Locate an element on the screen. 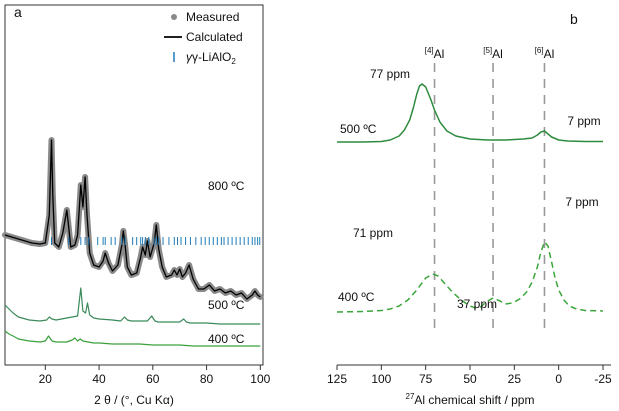 This screenshot has width=619, height=411. site-label: [6]Al is located at coordinates (545, 53).